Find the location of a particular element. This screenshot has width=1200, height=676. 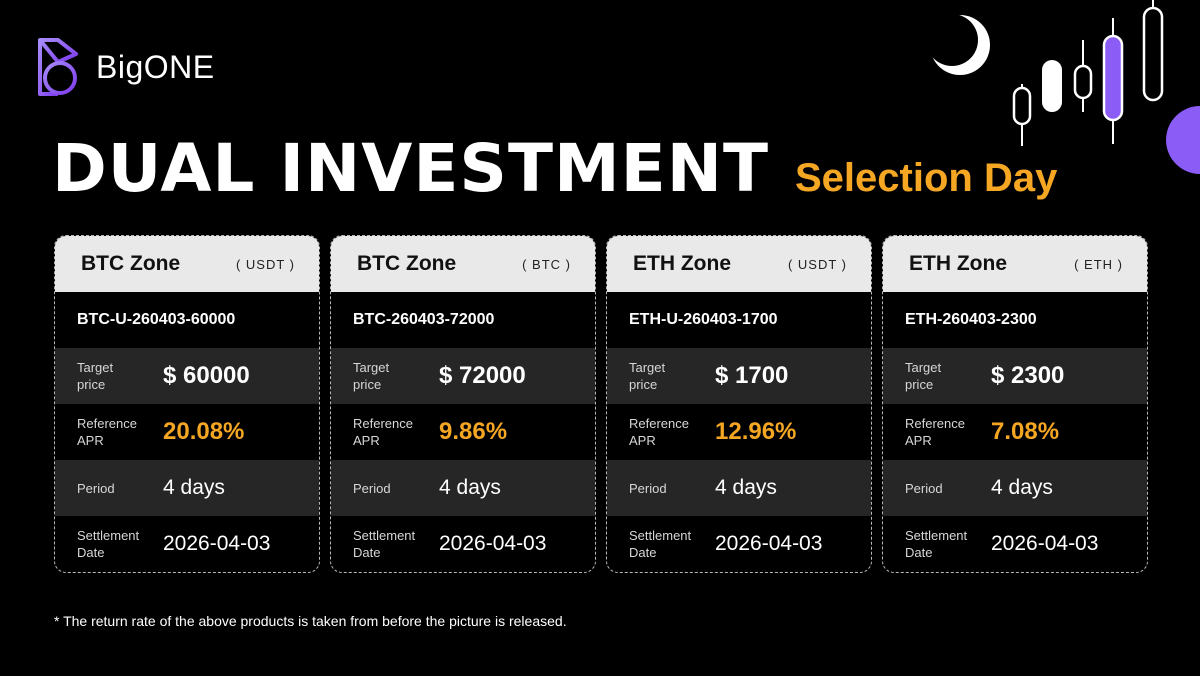

page-title: DUAL INVESTMENT is located at coordinates (410, 168).